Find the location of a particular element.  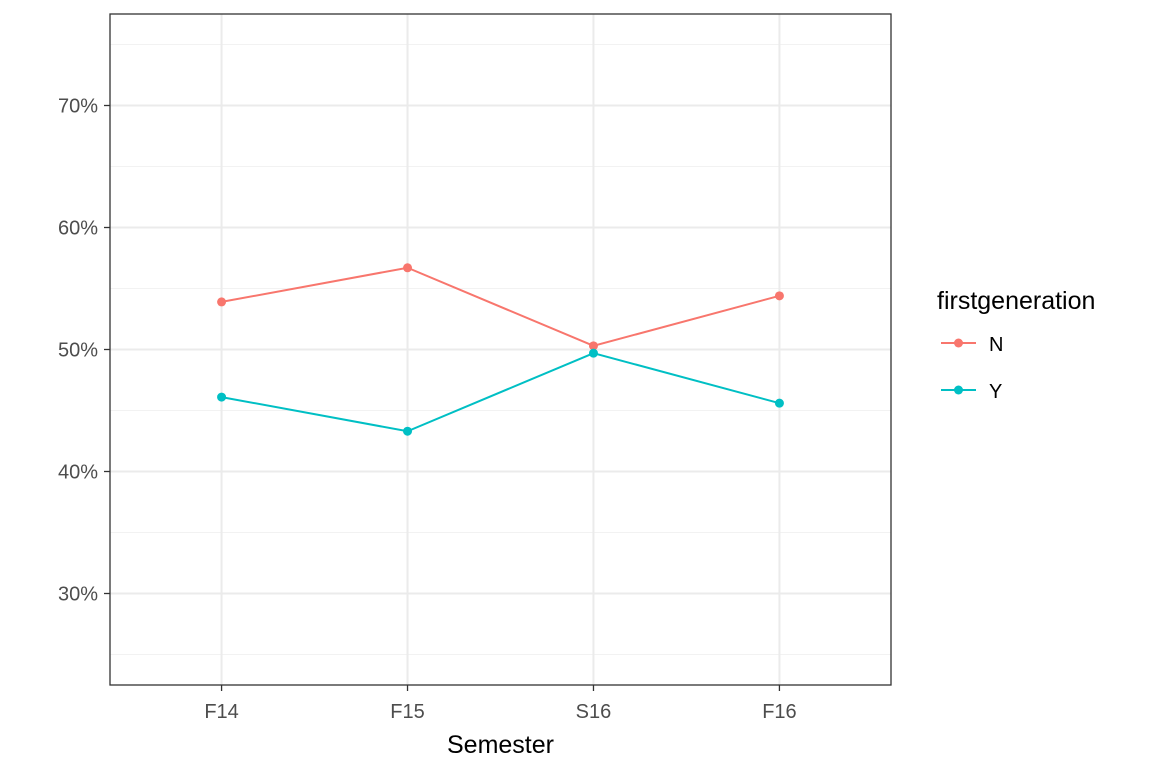

x-tick-label: F16 is located at coordinates (779, 712).